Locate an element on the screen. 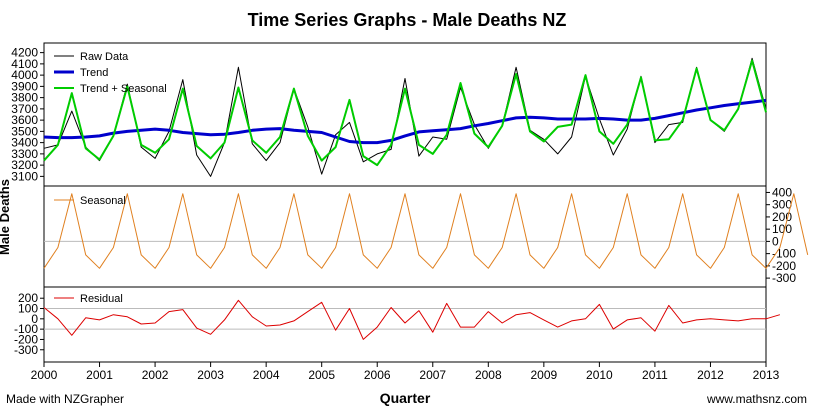  legend-label: Trend is located at coordinates (94, 73).